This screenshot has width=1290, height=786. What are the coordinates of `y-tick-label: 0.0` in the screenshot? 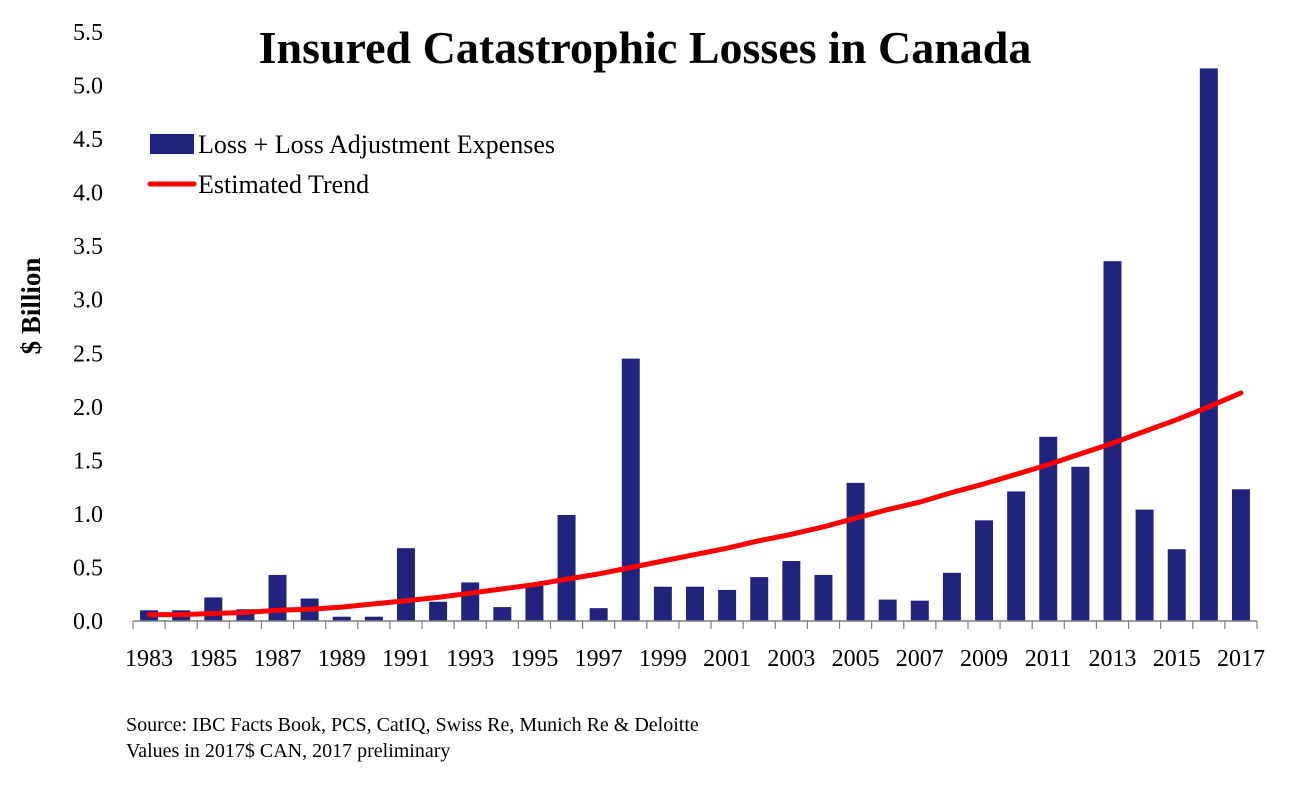 It's located at (88, 622).